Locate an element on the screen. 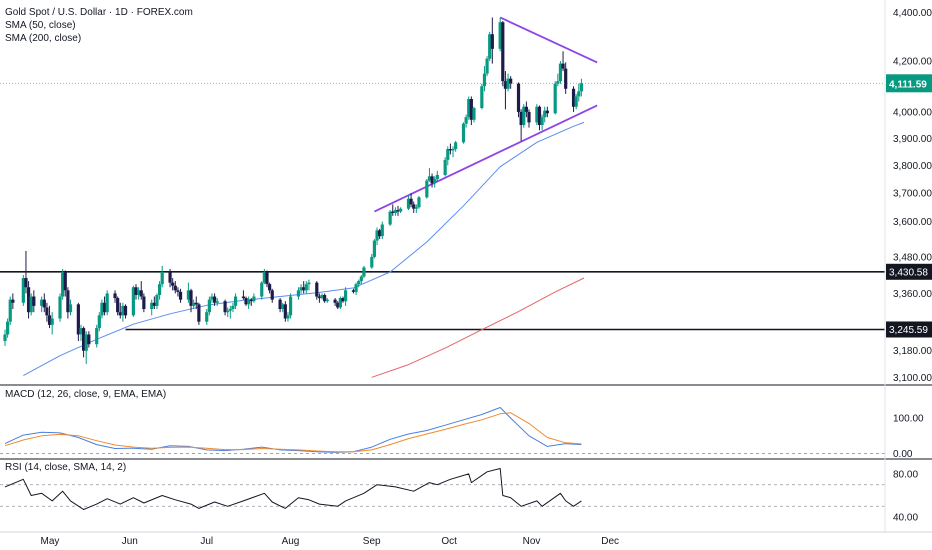 The image size is (932, 550). rsi-pane is located at coordinates (442, 489).